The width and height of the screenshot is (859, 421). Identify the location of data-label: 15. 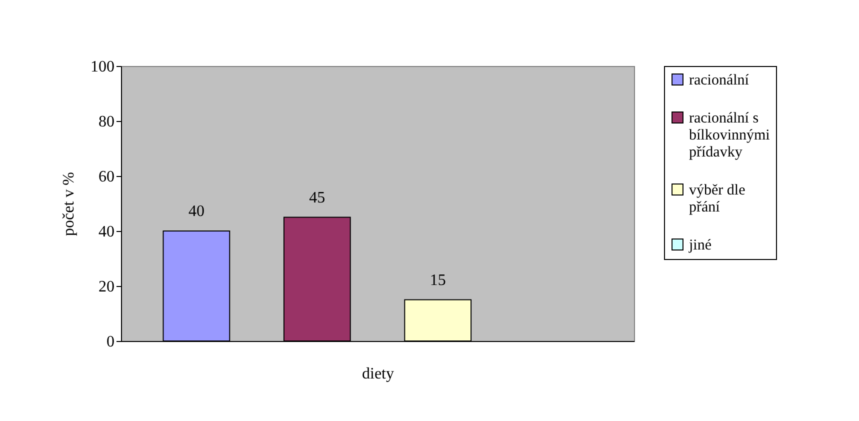
(438, 280).